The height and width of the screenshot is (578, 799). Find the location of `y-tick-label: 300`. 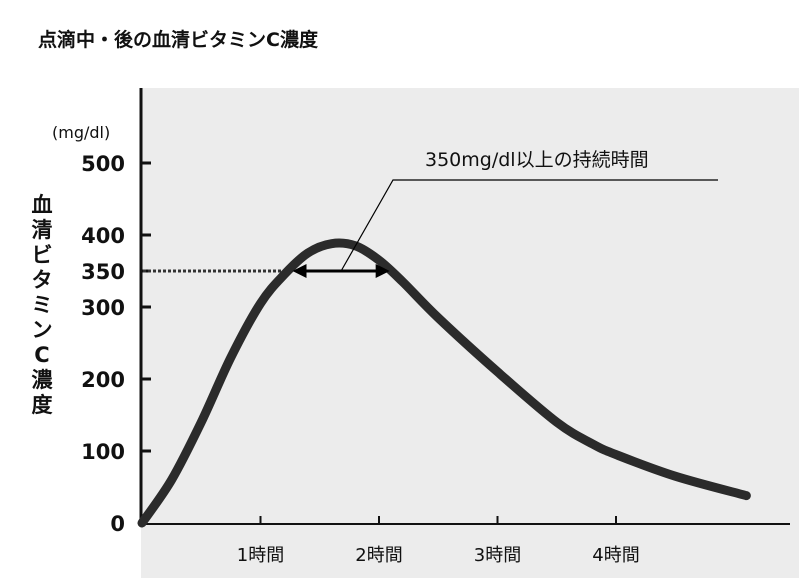

y-tick-label: 300 is located at coordinates (103, 308).